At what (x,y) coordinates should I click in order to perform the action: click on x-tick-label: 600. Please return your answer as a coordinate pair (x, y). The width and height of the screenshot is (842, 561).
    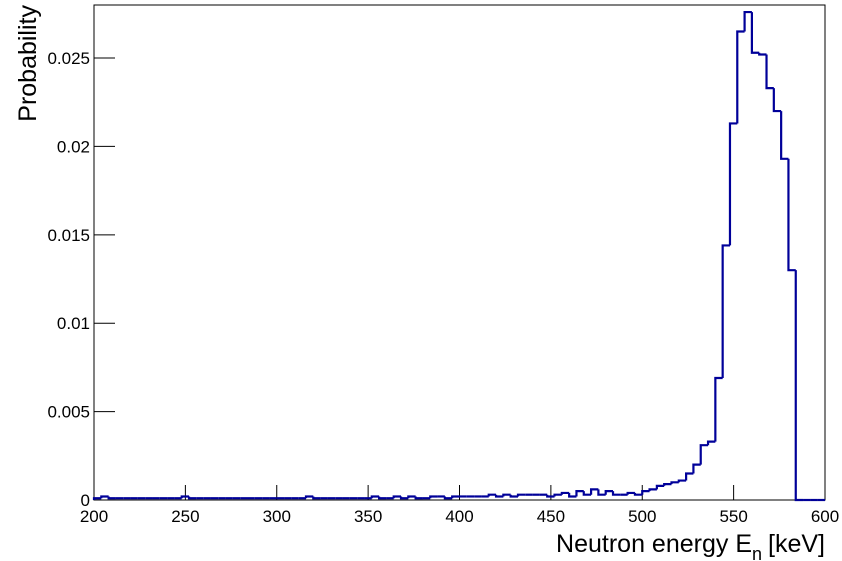
    Looking at the image, I should click on (825, 516).